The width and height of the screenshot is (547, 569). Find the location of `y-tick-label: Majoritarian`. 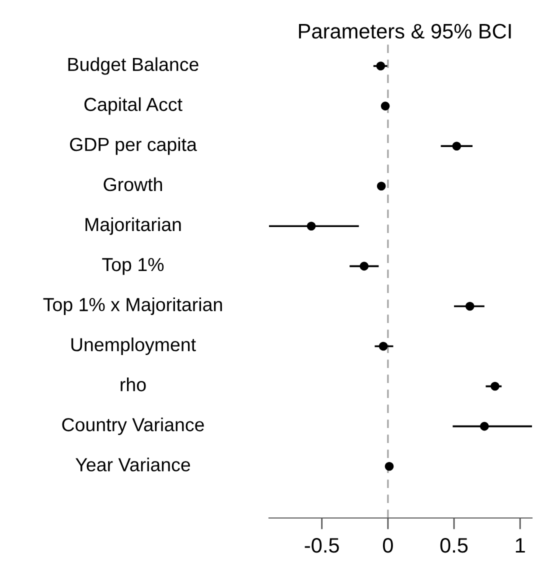

y-tick-label: Majoritarian is located at coordinates (133, 226).